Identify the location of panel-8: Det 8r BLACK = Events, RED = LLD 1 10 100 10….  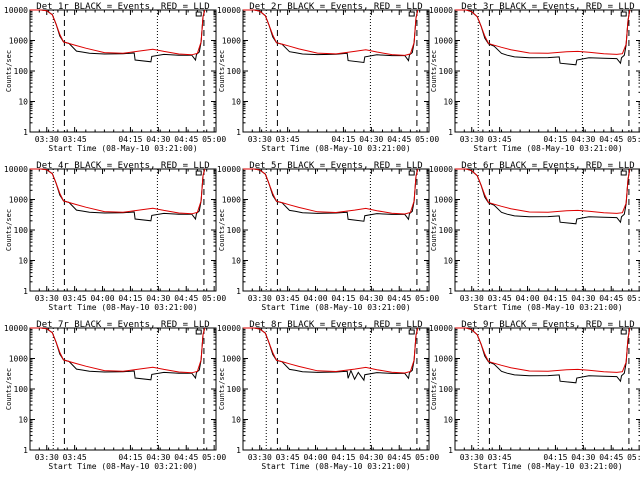
(328, 395).